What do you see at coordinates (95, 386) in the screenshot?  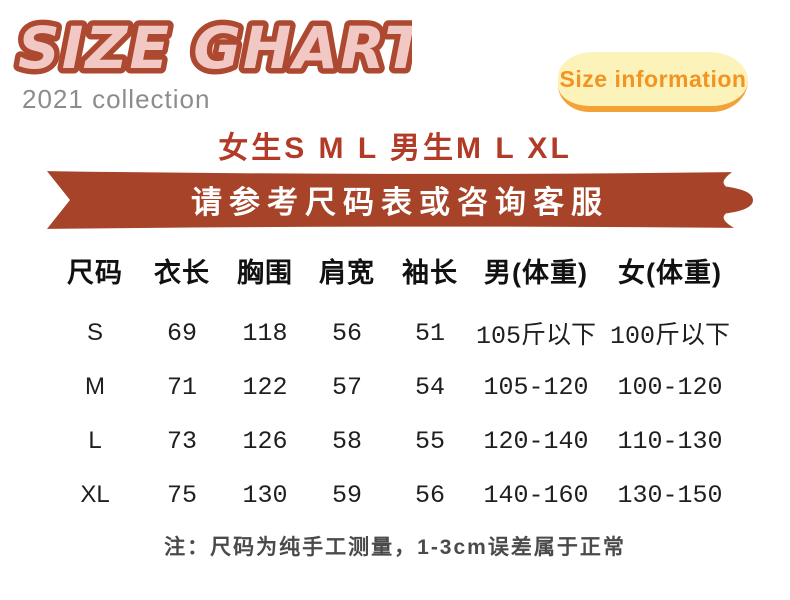 I see `cell-size: M` at bounding box center [95, 386].